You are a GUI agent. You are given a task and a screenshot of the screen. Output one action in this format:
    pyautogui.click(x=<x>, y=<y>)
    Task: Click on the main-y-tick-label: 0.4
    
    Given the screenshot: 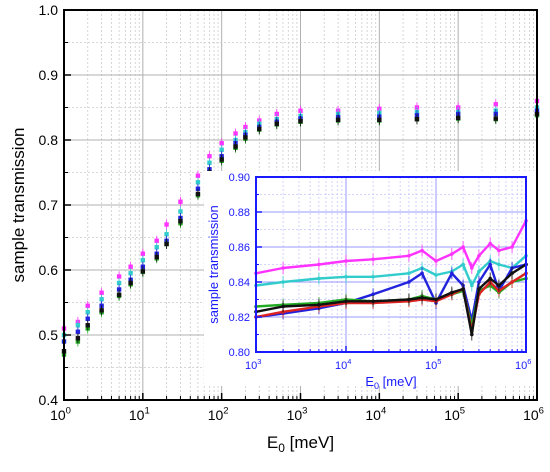 What is the action you would take?
    pyautogui.click(x=49, y=400)
    